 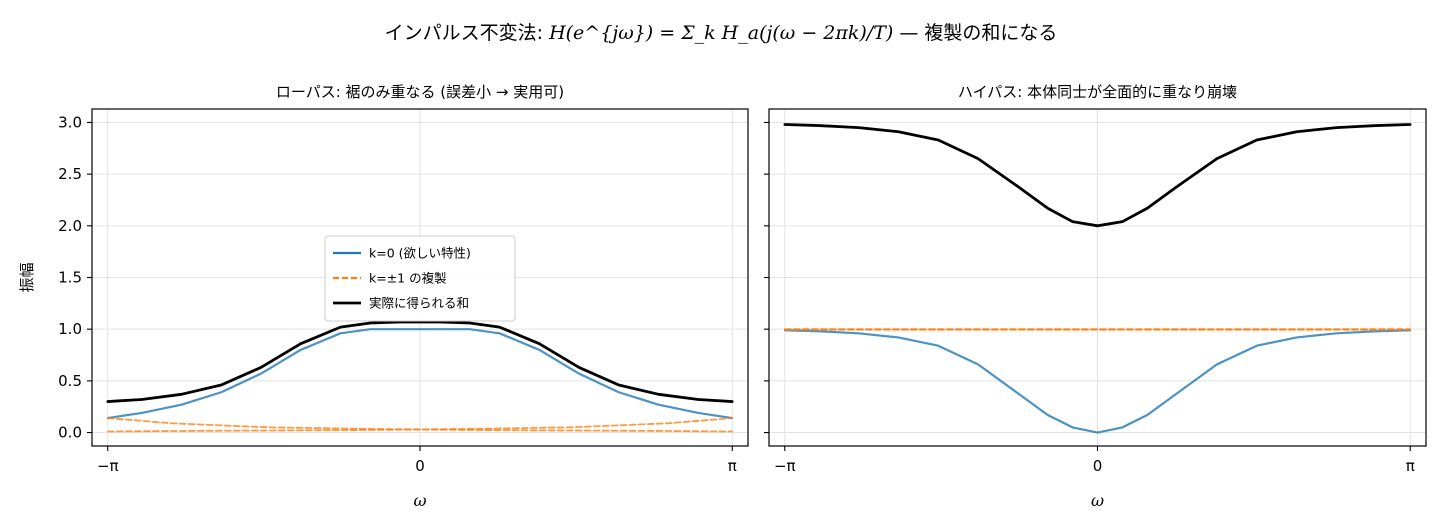 I want to click on axes-title: ハイパス: 本体同士が全面的に重なり崩壊, so click(x=1097, y=92).